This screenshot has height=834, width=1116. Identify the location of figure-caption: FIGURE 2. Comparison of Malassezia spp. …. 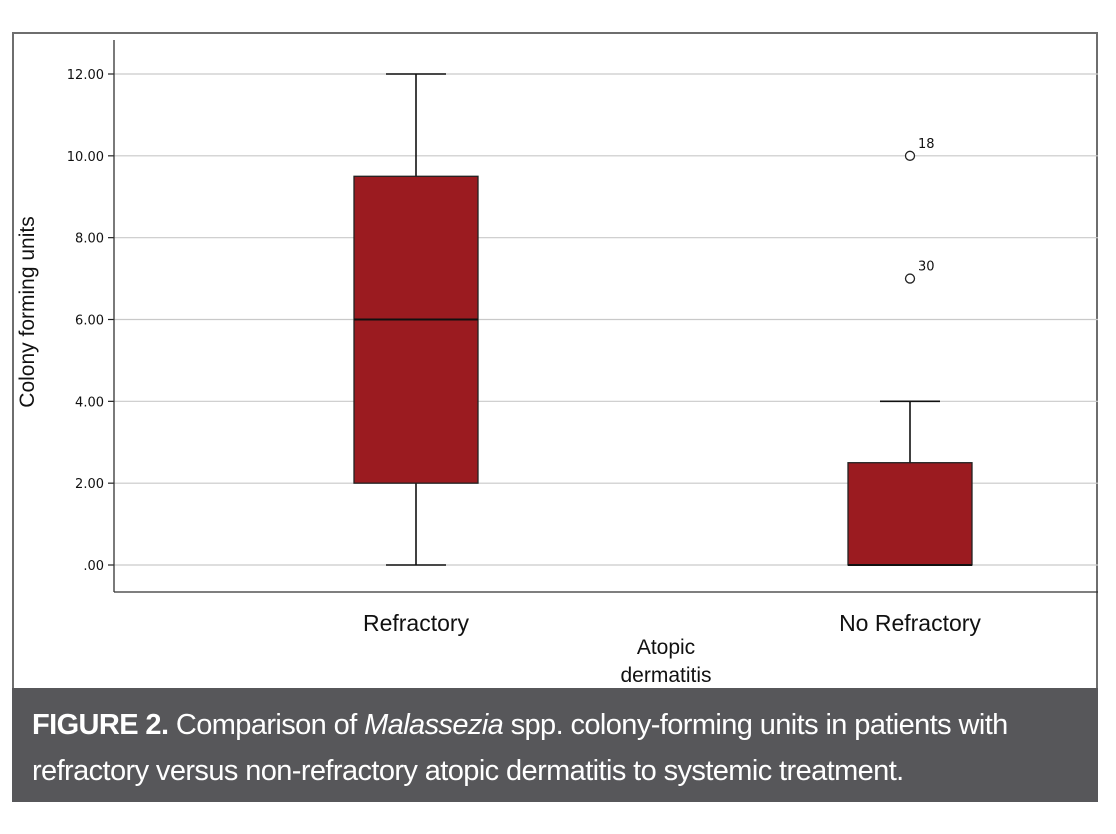
(555, 745).